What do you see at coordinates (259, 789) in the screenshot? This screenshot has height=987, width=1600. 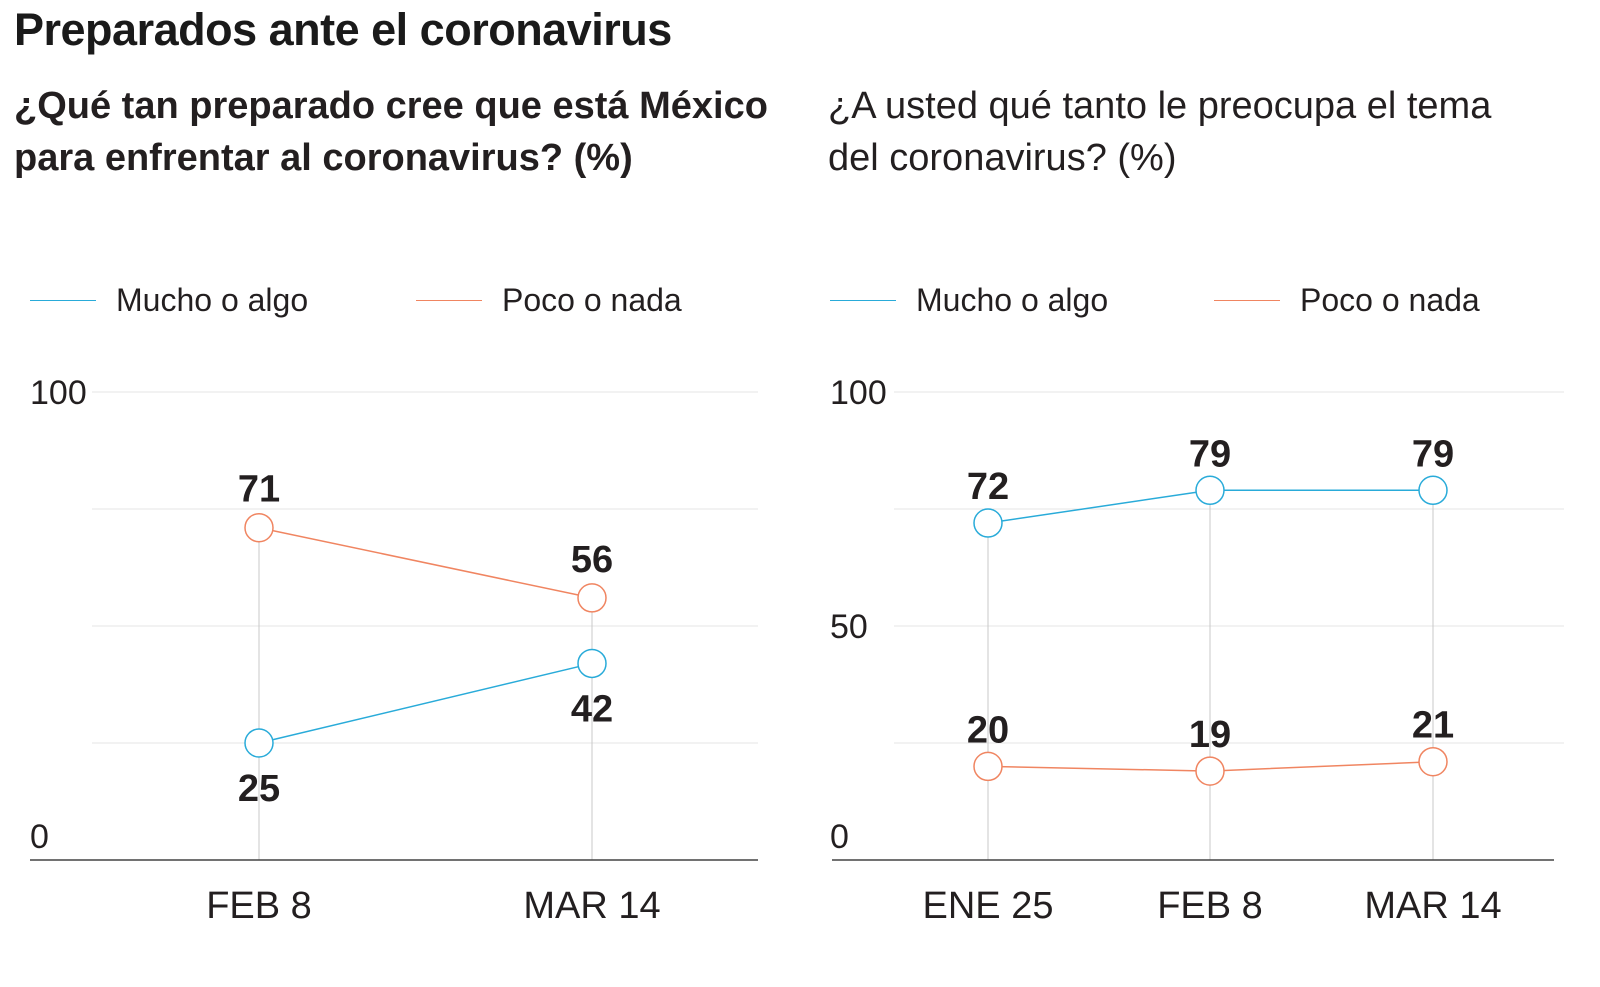 I see `data-label-mucho: 25` at bounding box center [259, 789].